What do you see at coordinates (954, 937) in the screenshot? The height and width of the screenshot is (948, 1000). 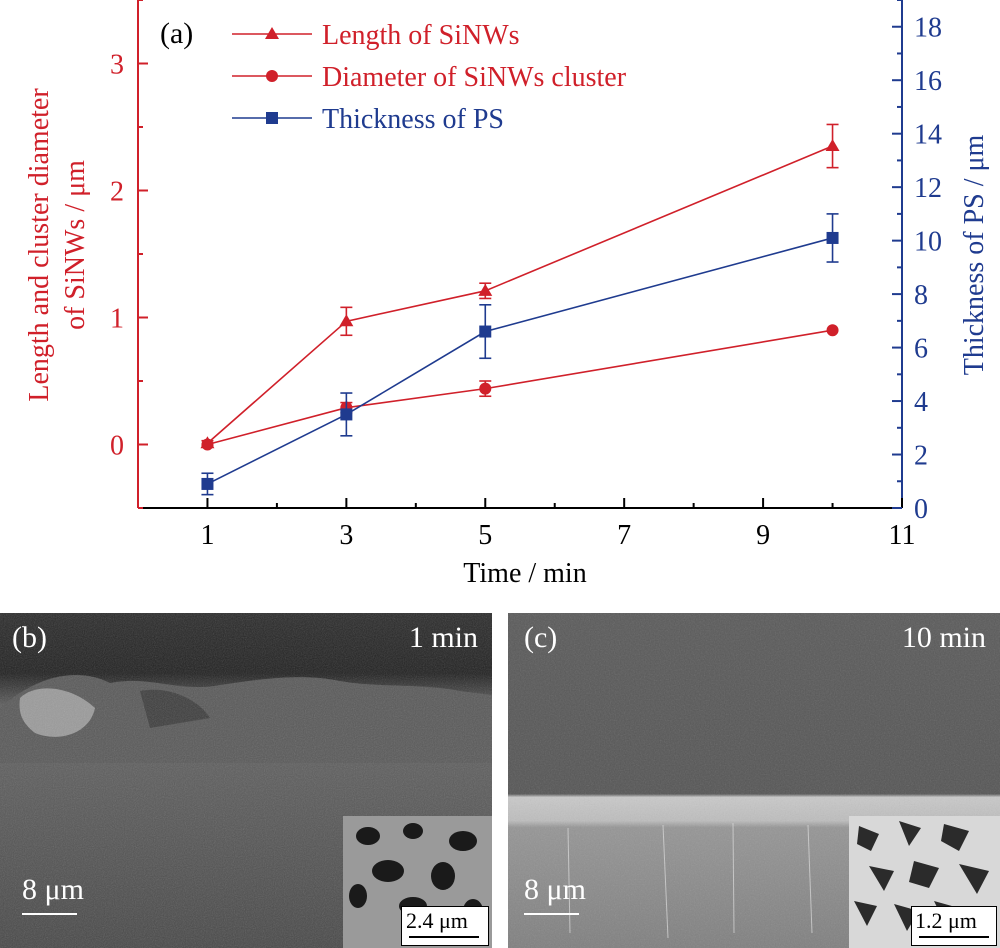 I see `inset-scale-bar-c` at bounding box center [954, 937].